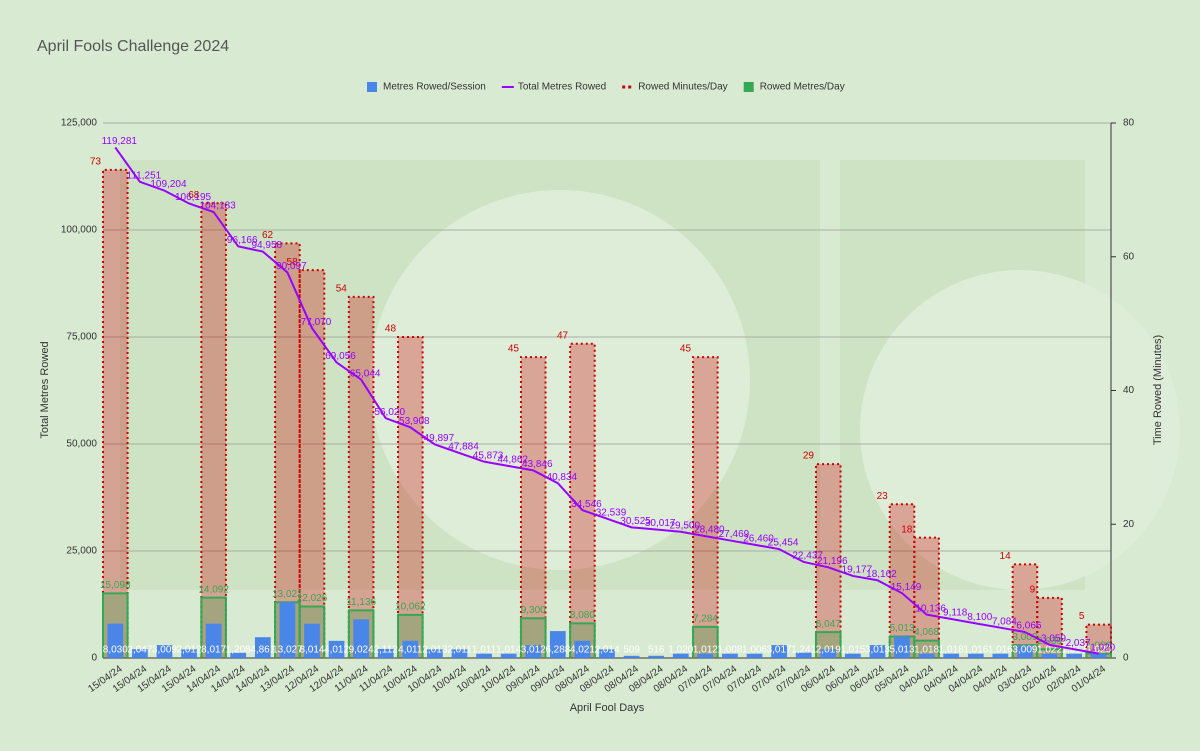  Describe the element at coordinates (94, 658) in the screenshot. I see `y-tick-label: 0` at that location.